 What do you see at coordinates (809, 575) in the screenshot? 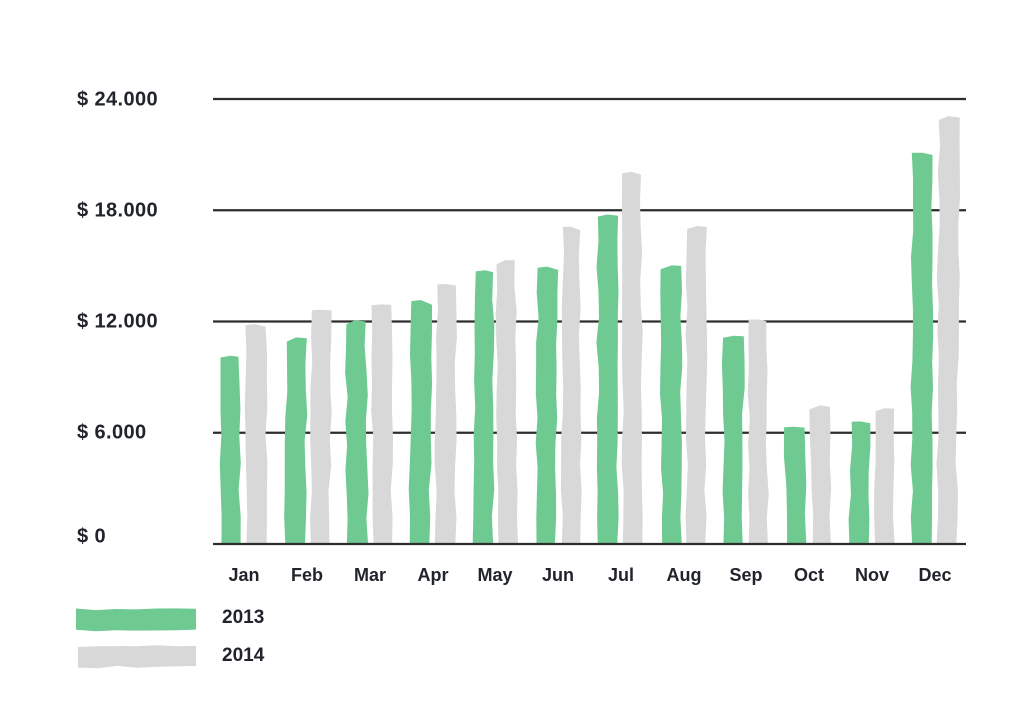
I see `month-label-oct: Oct` at bounding box center [809, 575].